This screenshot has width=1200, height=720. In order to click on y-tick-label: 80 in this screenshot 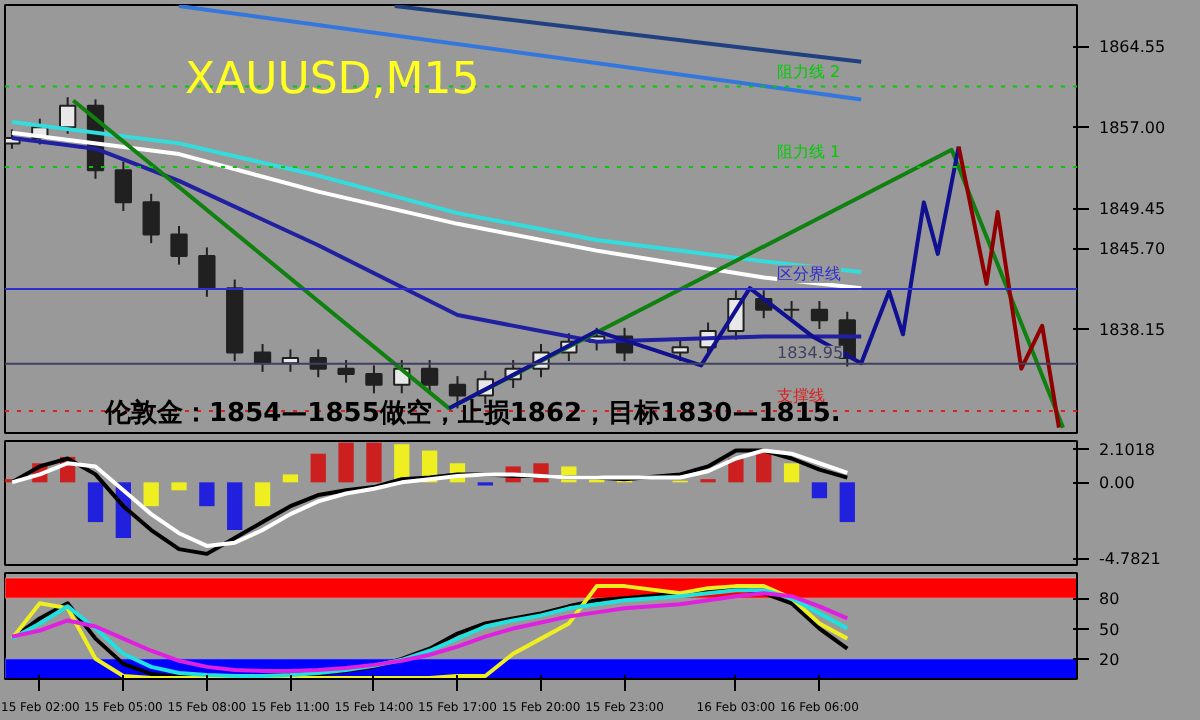, I will do `click(1109, 599)`.